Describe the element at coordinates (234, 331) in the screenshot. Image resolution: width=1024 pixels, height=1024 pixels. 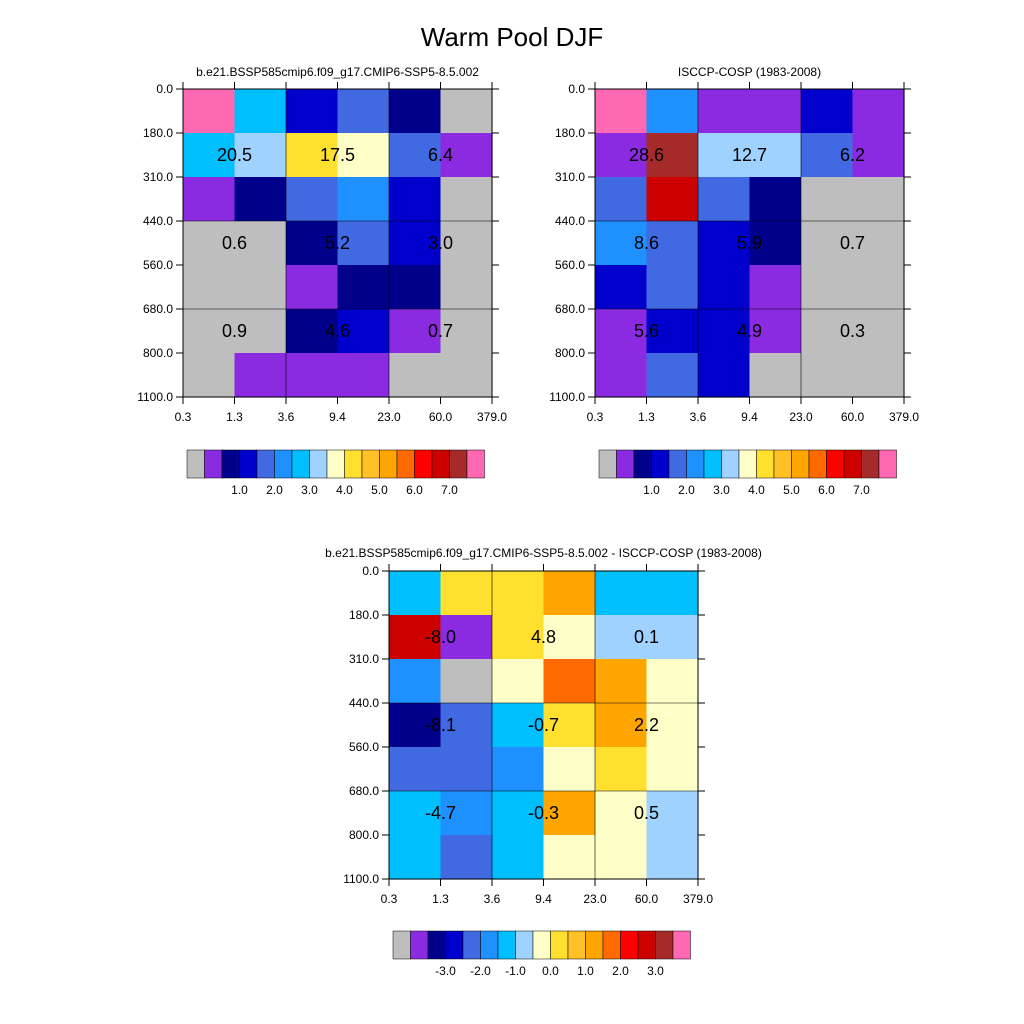
I see `block-value-label: 0.9` at that location.